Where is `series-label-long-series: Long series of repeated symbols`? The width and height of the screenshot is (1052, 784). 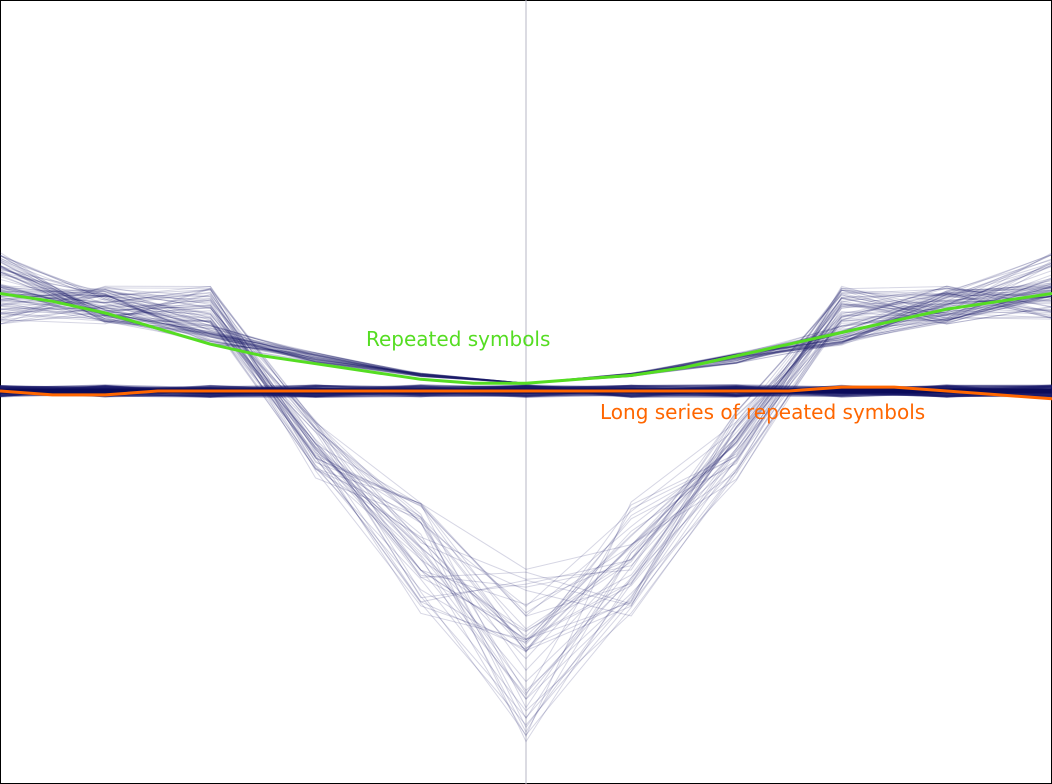
series-label-long-series: Long series of repeated symbols is located at coordinates (762, 412).